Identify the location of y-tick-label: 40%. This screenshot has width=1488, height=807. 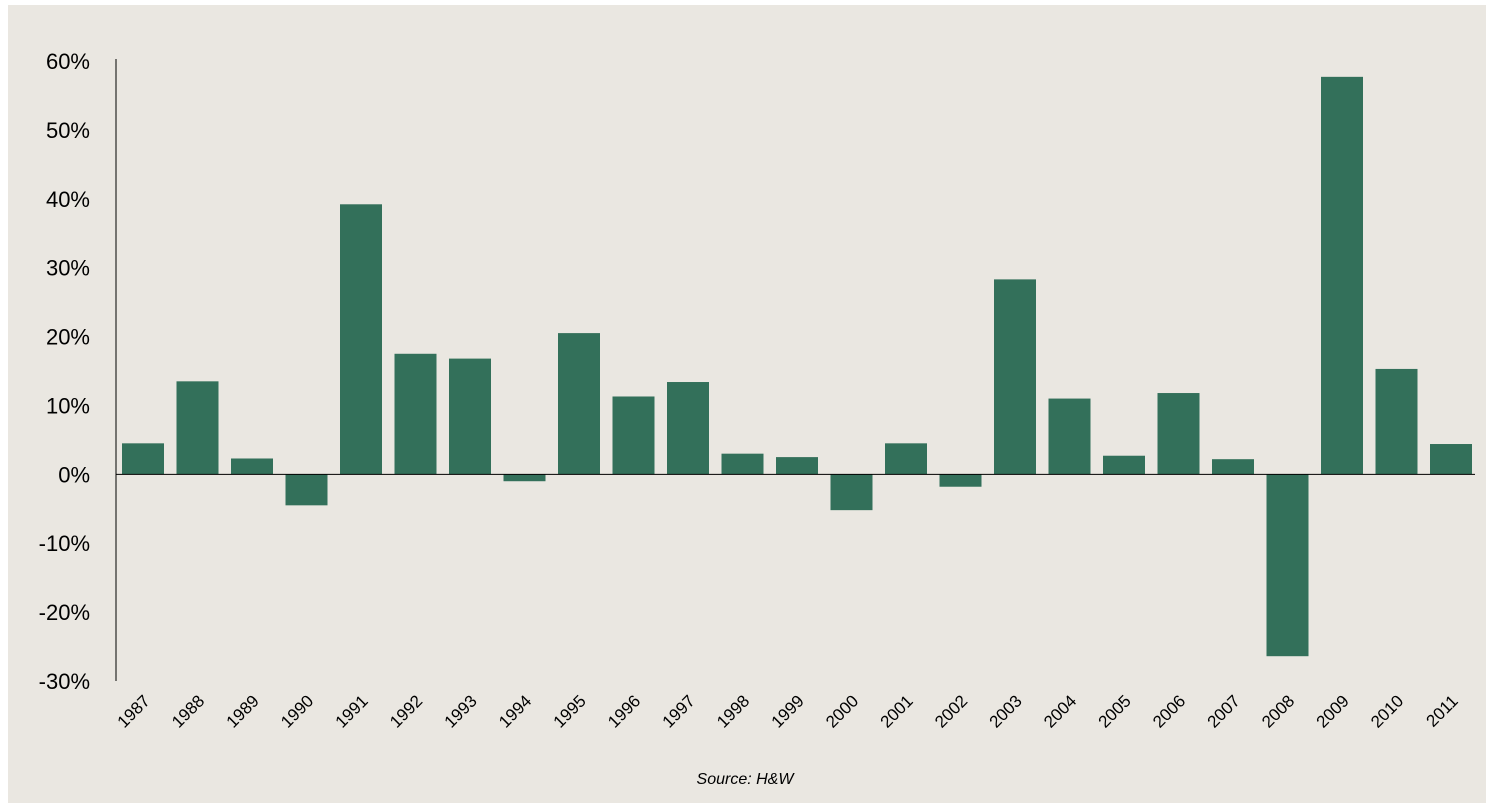
(68, 199).